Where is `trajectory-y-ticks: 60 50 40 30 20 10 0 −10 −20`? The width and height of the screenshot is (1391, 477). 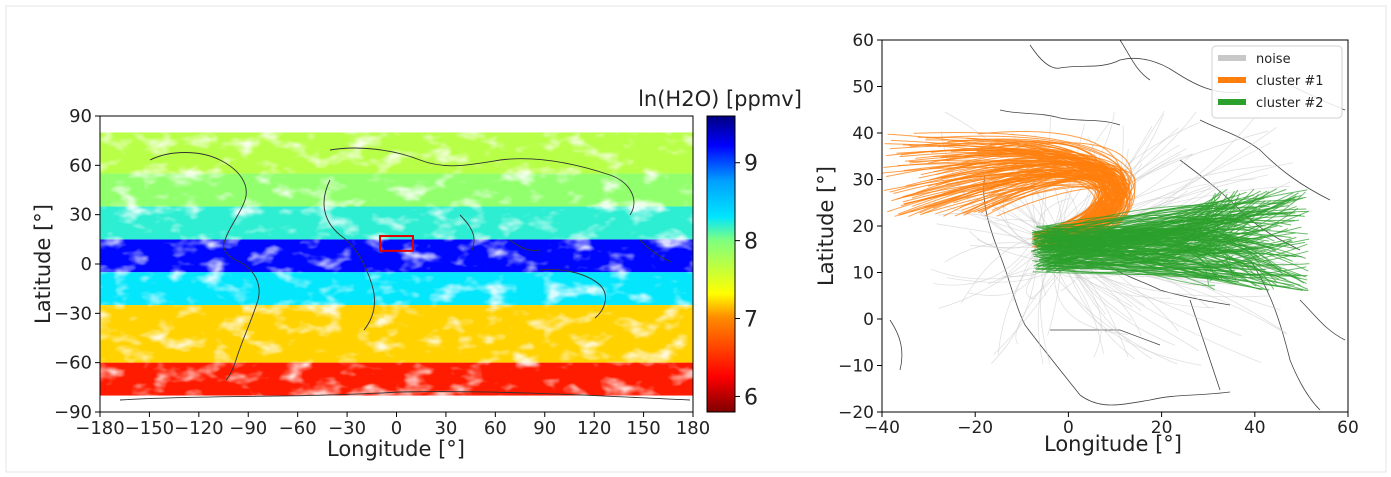 trajectory-y-ticks: 60 50 40 30 20 10 0 −10 −20 is located at coordinates (860, 227).